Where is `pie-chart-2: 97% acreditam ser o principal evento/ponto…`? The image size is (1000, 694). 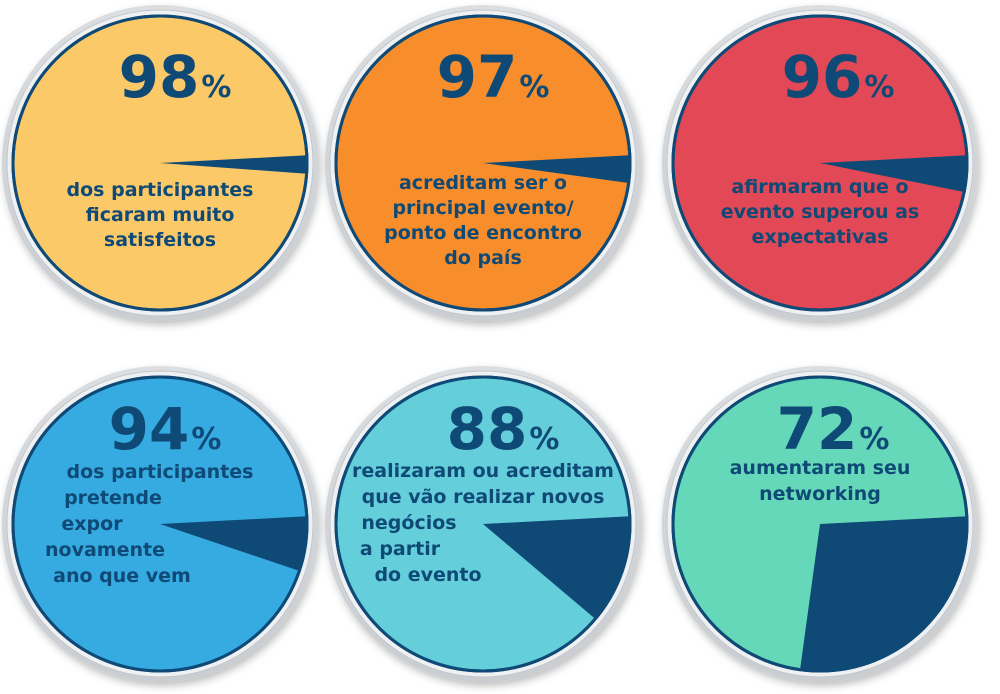
pie-chart-2: 97% acreditam ser o principal evento/ponto… is located at coordinates (483, 163).